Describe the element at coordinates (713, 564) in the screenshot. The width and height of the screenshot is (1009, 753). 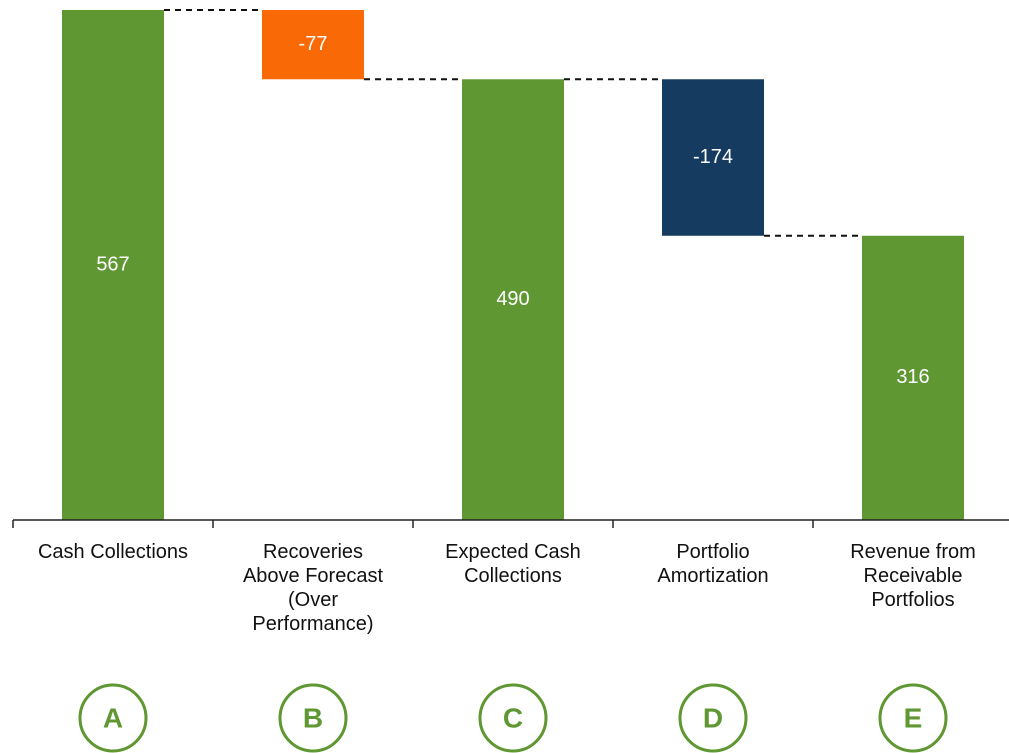
I see `x-tick-label: Portfolio Amortization` at that location.